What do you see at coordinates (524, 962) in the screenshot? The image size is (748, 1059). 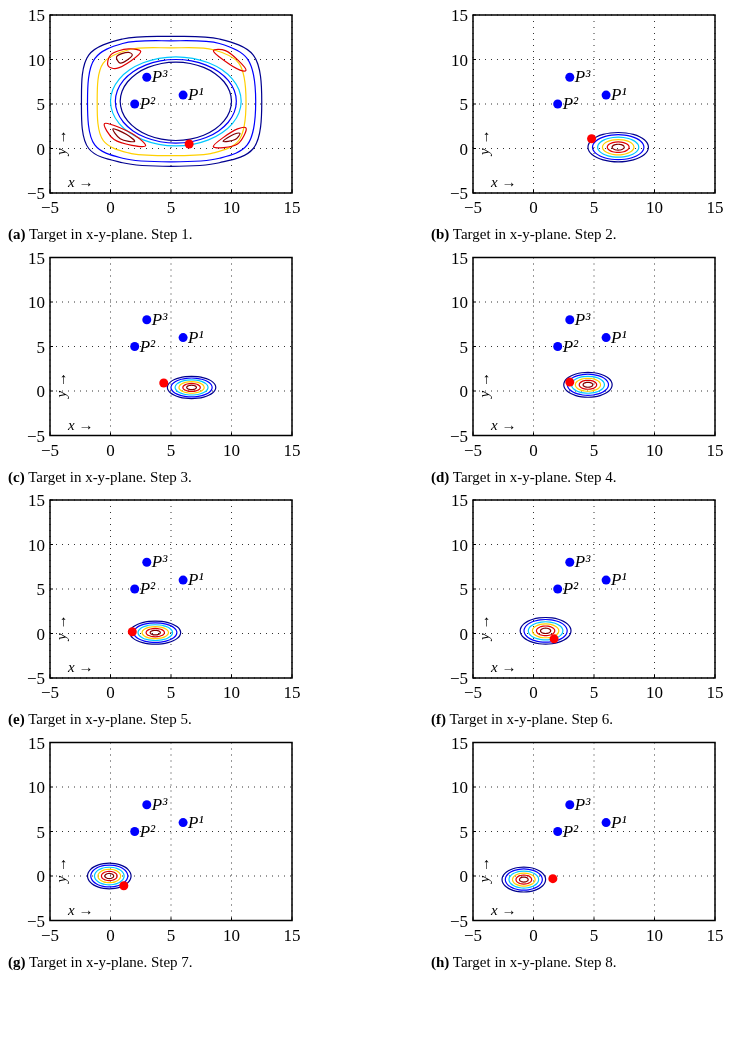 I see `text: (h) Target in x-y-plane. Step 8.` at bounding box center [524, 962].